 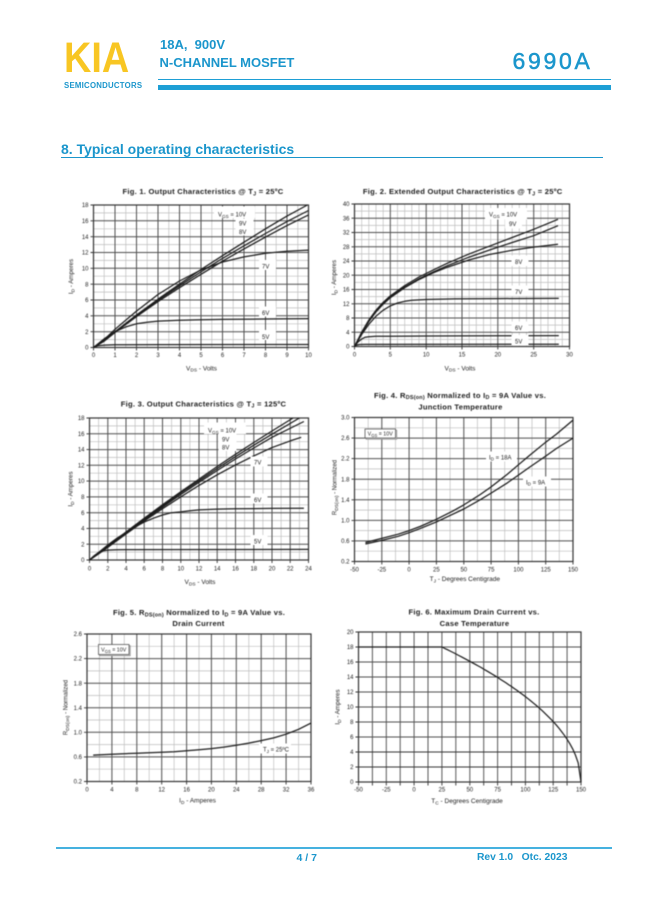 What do you see at coordinates (569, 356) in the screenshot?
I see `svg-text: 30` at bounding box center [569, 356].